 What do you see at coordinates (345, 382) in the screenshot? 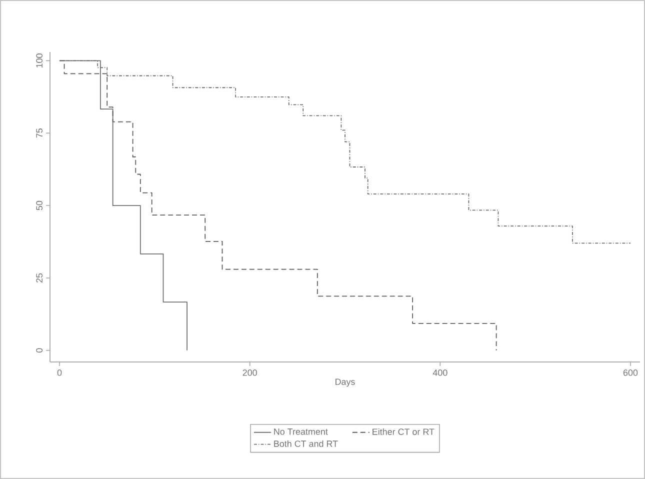
I see `x-axis-title: Days` at bounding box center [345, 382].